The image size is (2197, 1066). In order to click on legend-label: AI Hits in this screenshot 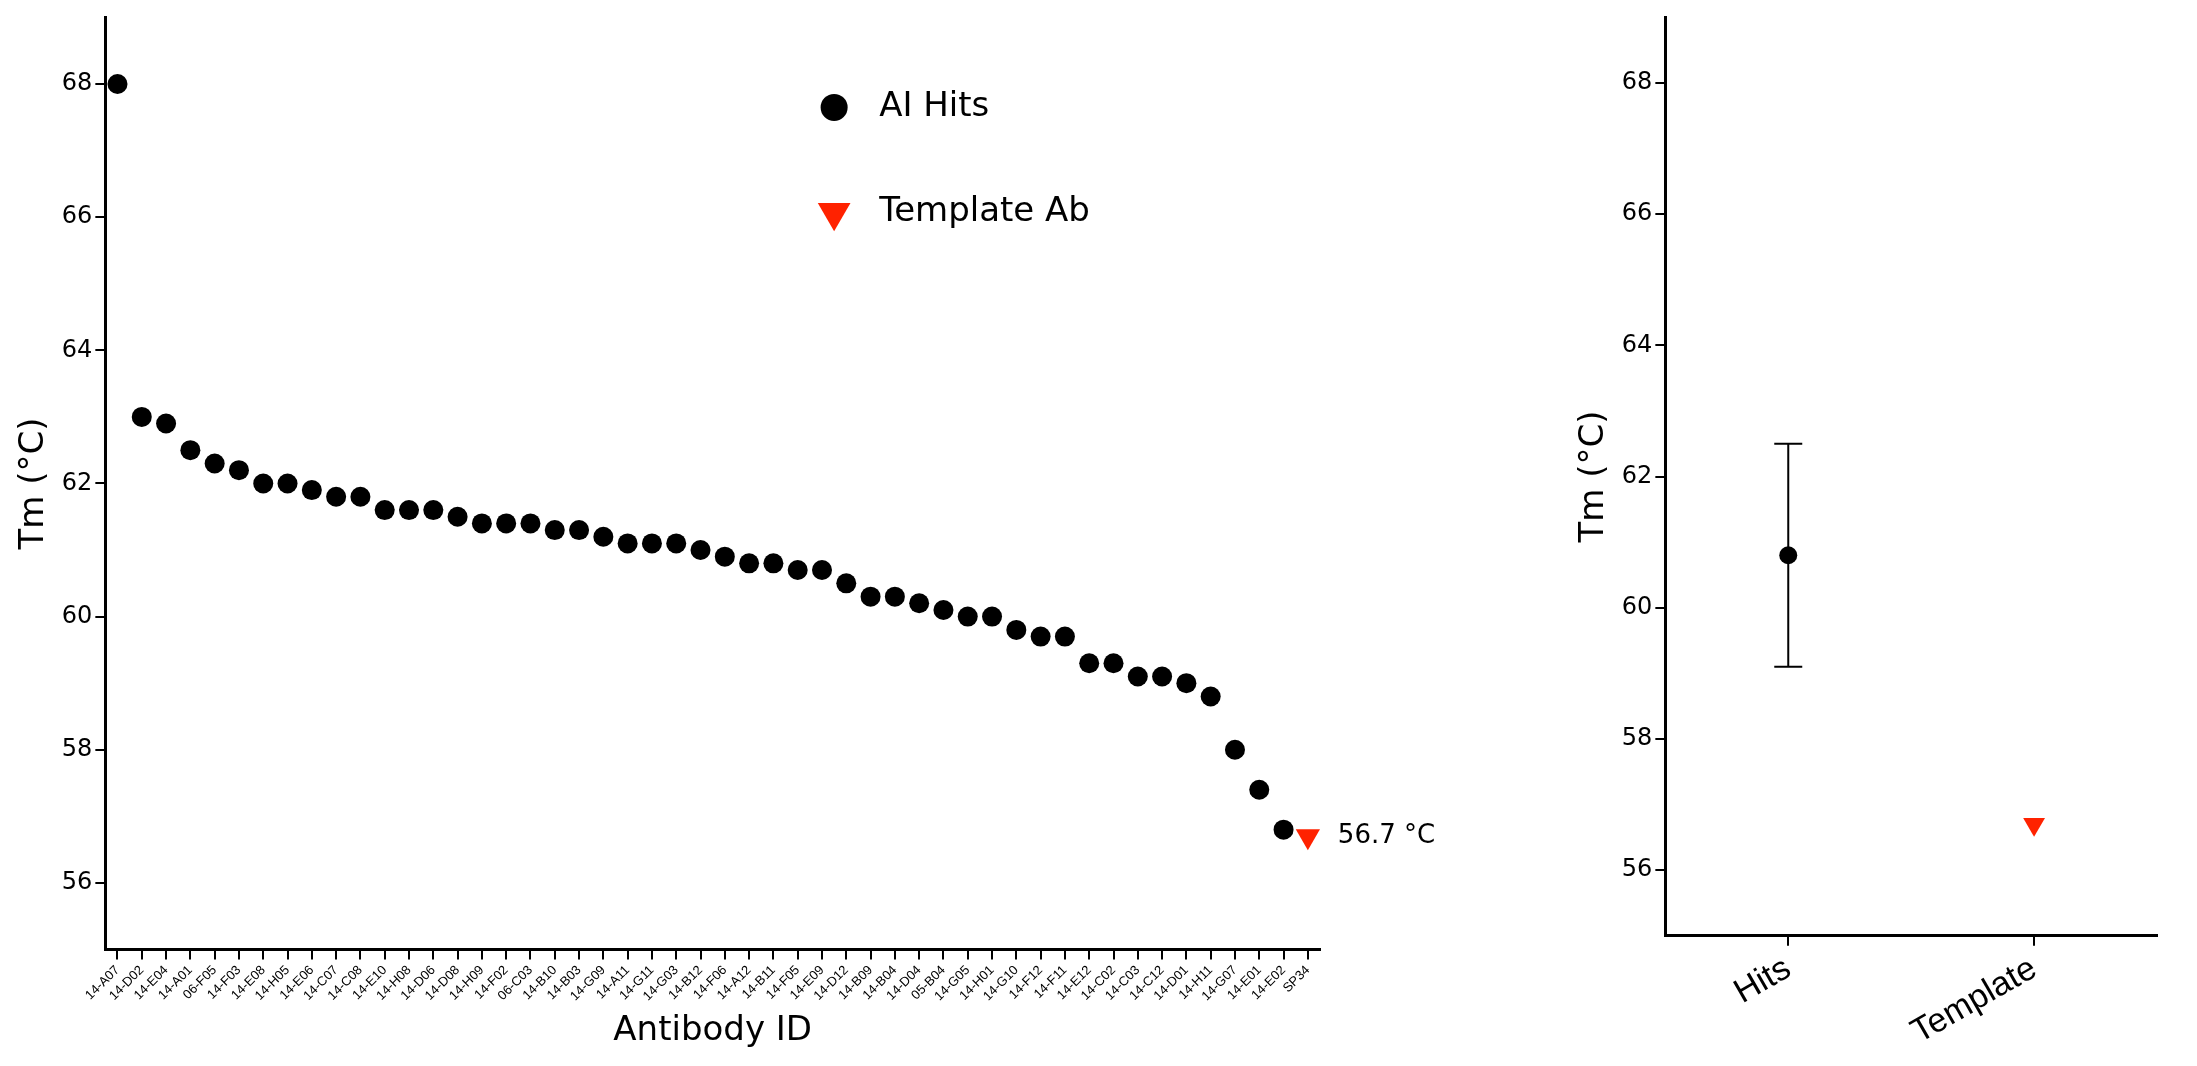, I will do `click(934, 104)`.